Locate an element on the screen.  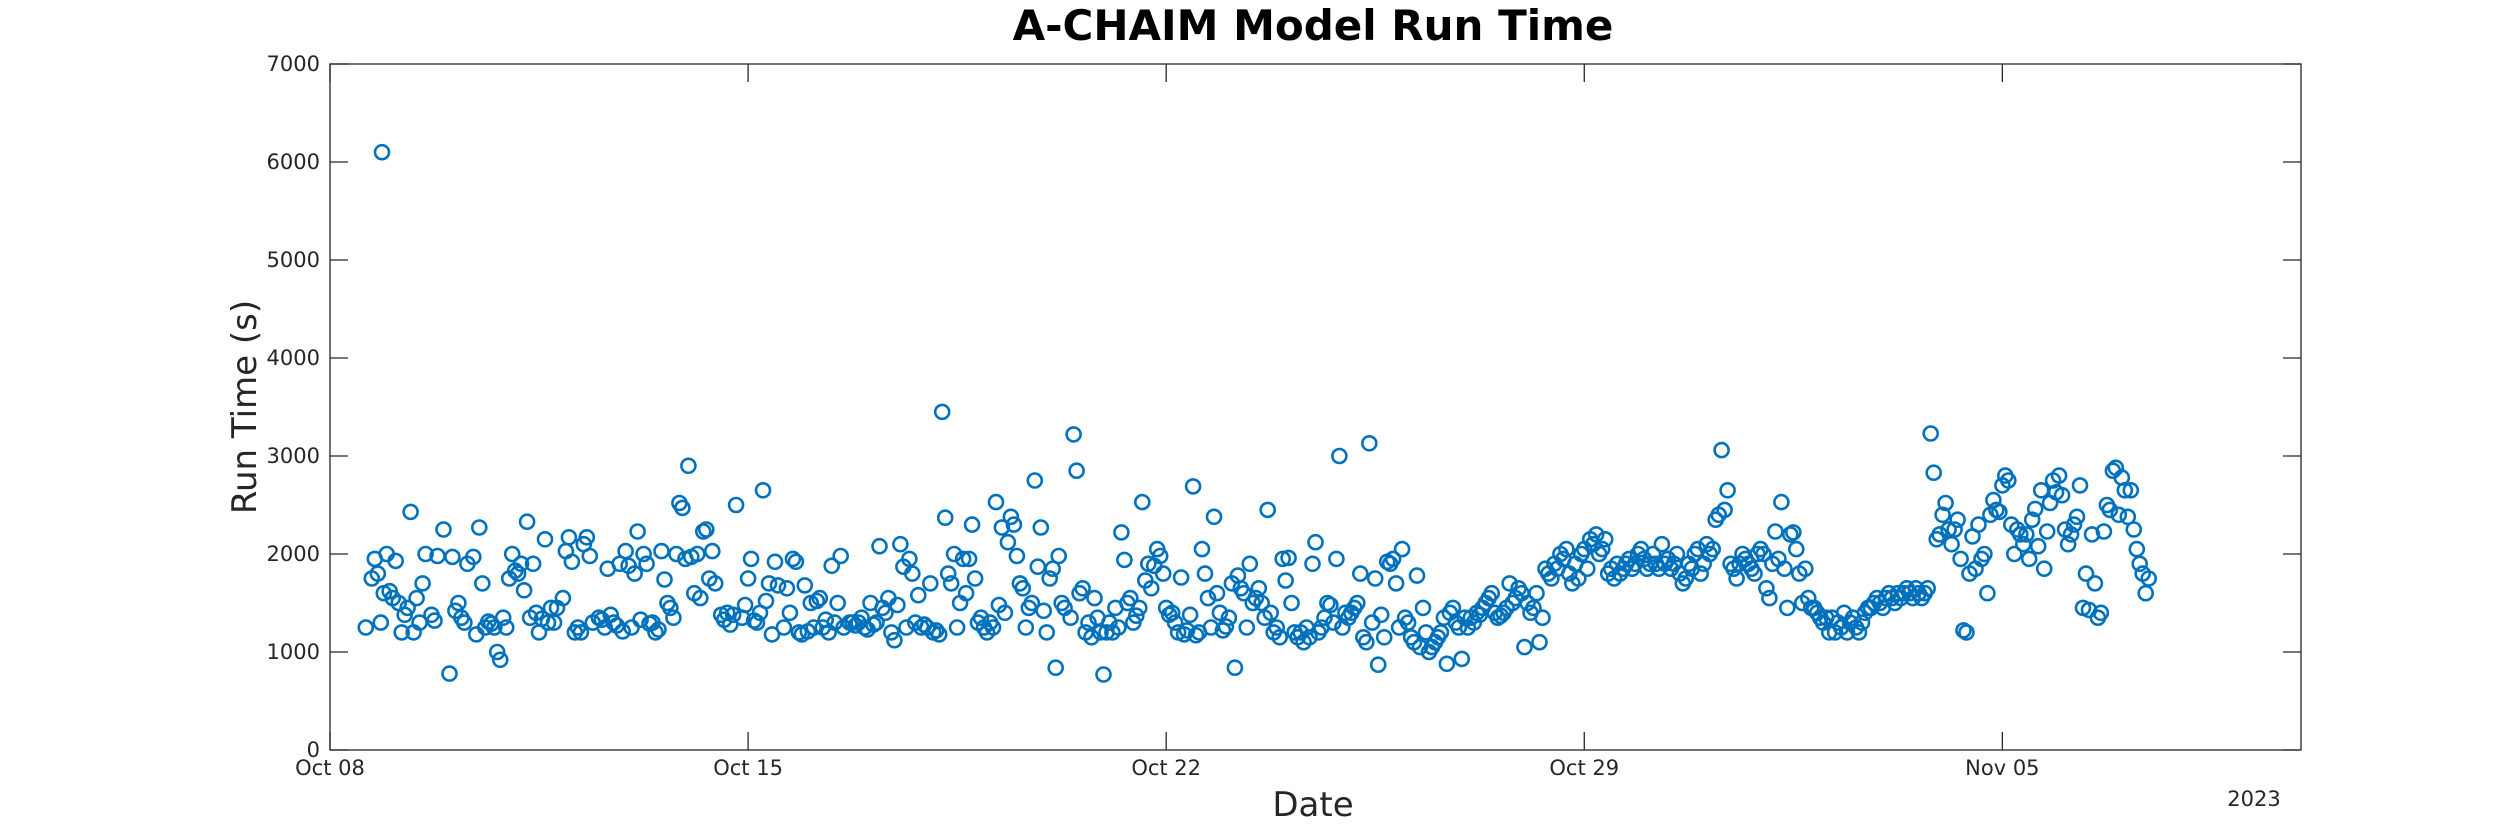
y-tick-label: 1000 is located at coordinates (293, 652).